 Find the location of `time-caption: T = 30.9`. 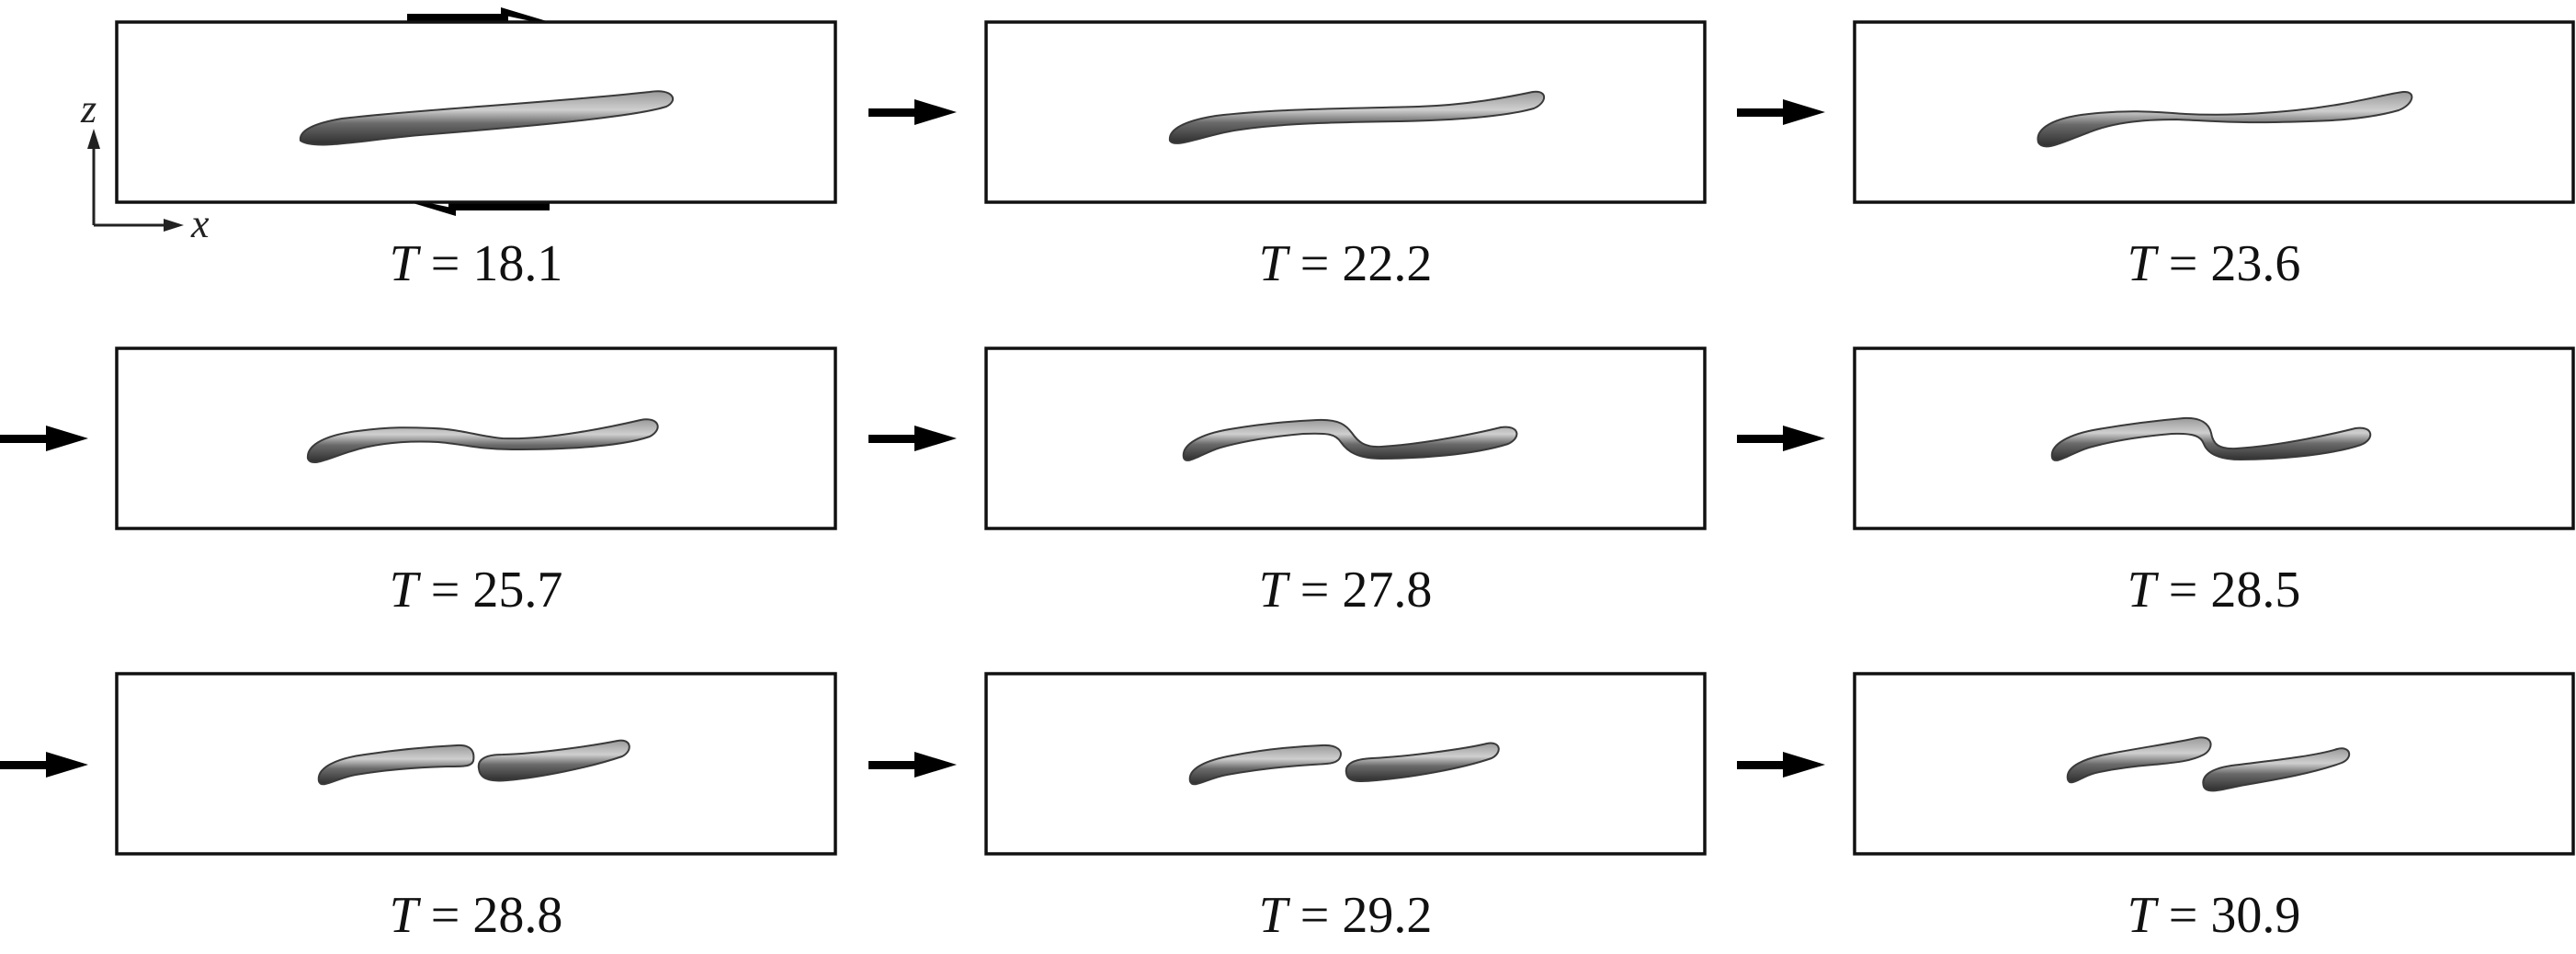

time-caption: T = 30.9 is located at coordinates (2214, 915).